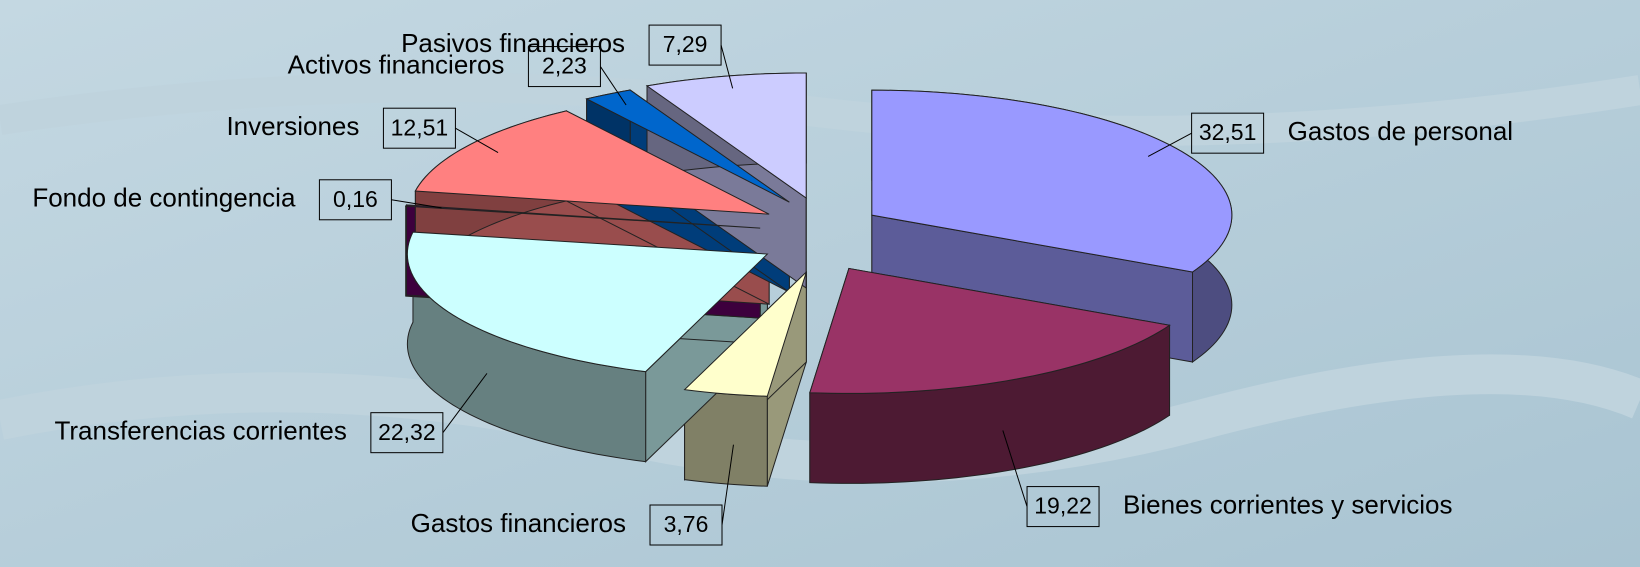 This screenshot has height=567, width=1640. I want to click on category-label: Transferencias corrientes, so click(200, 431).